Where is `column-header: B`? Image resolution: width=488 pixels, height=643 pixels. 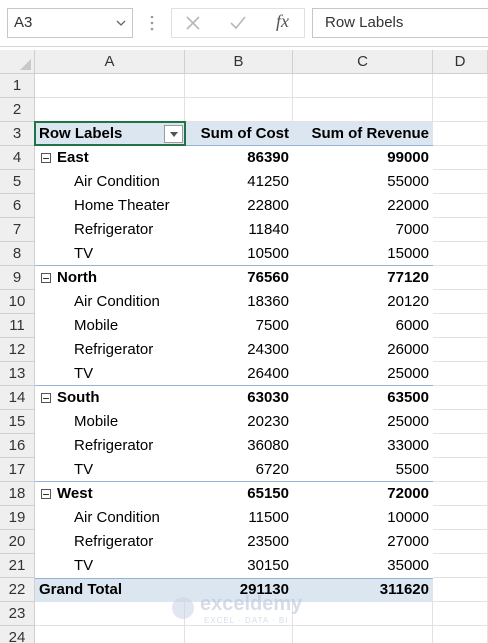
column-header: B is located at coordinates (239, 62).